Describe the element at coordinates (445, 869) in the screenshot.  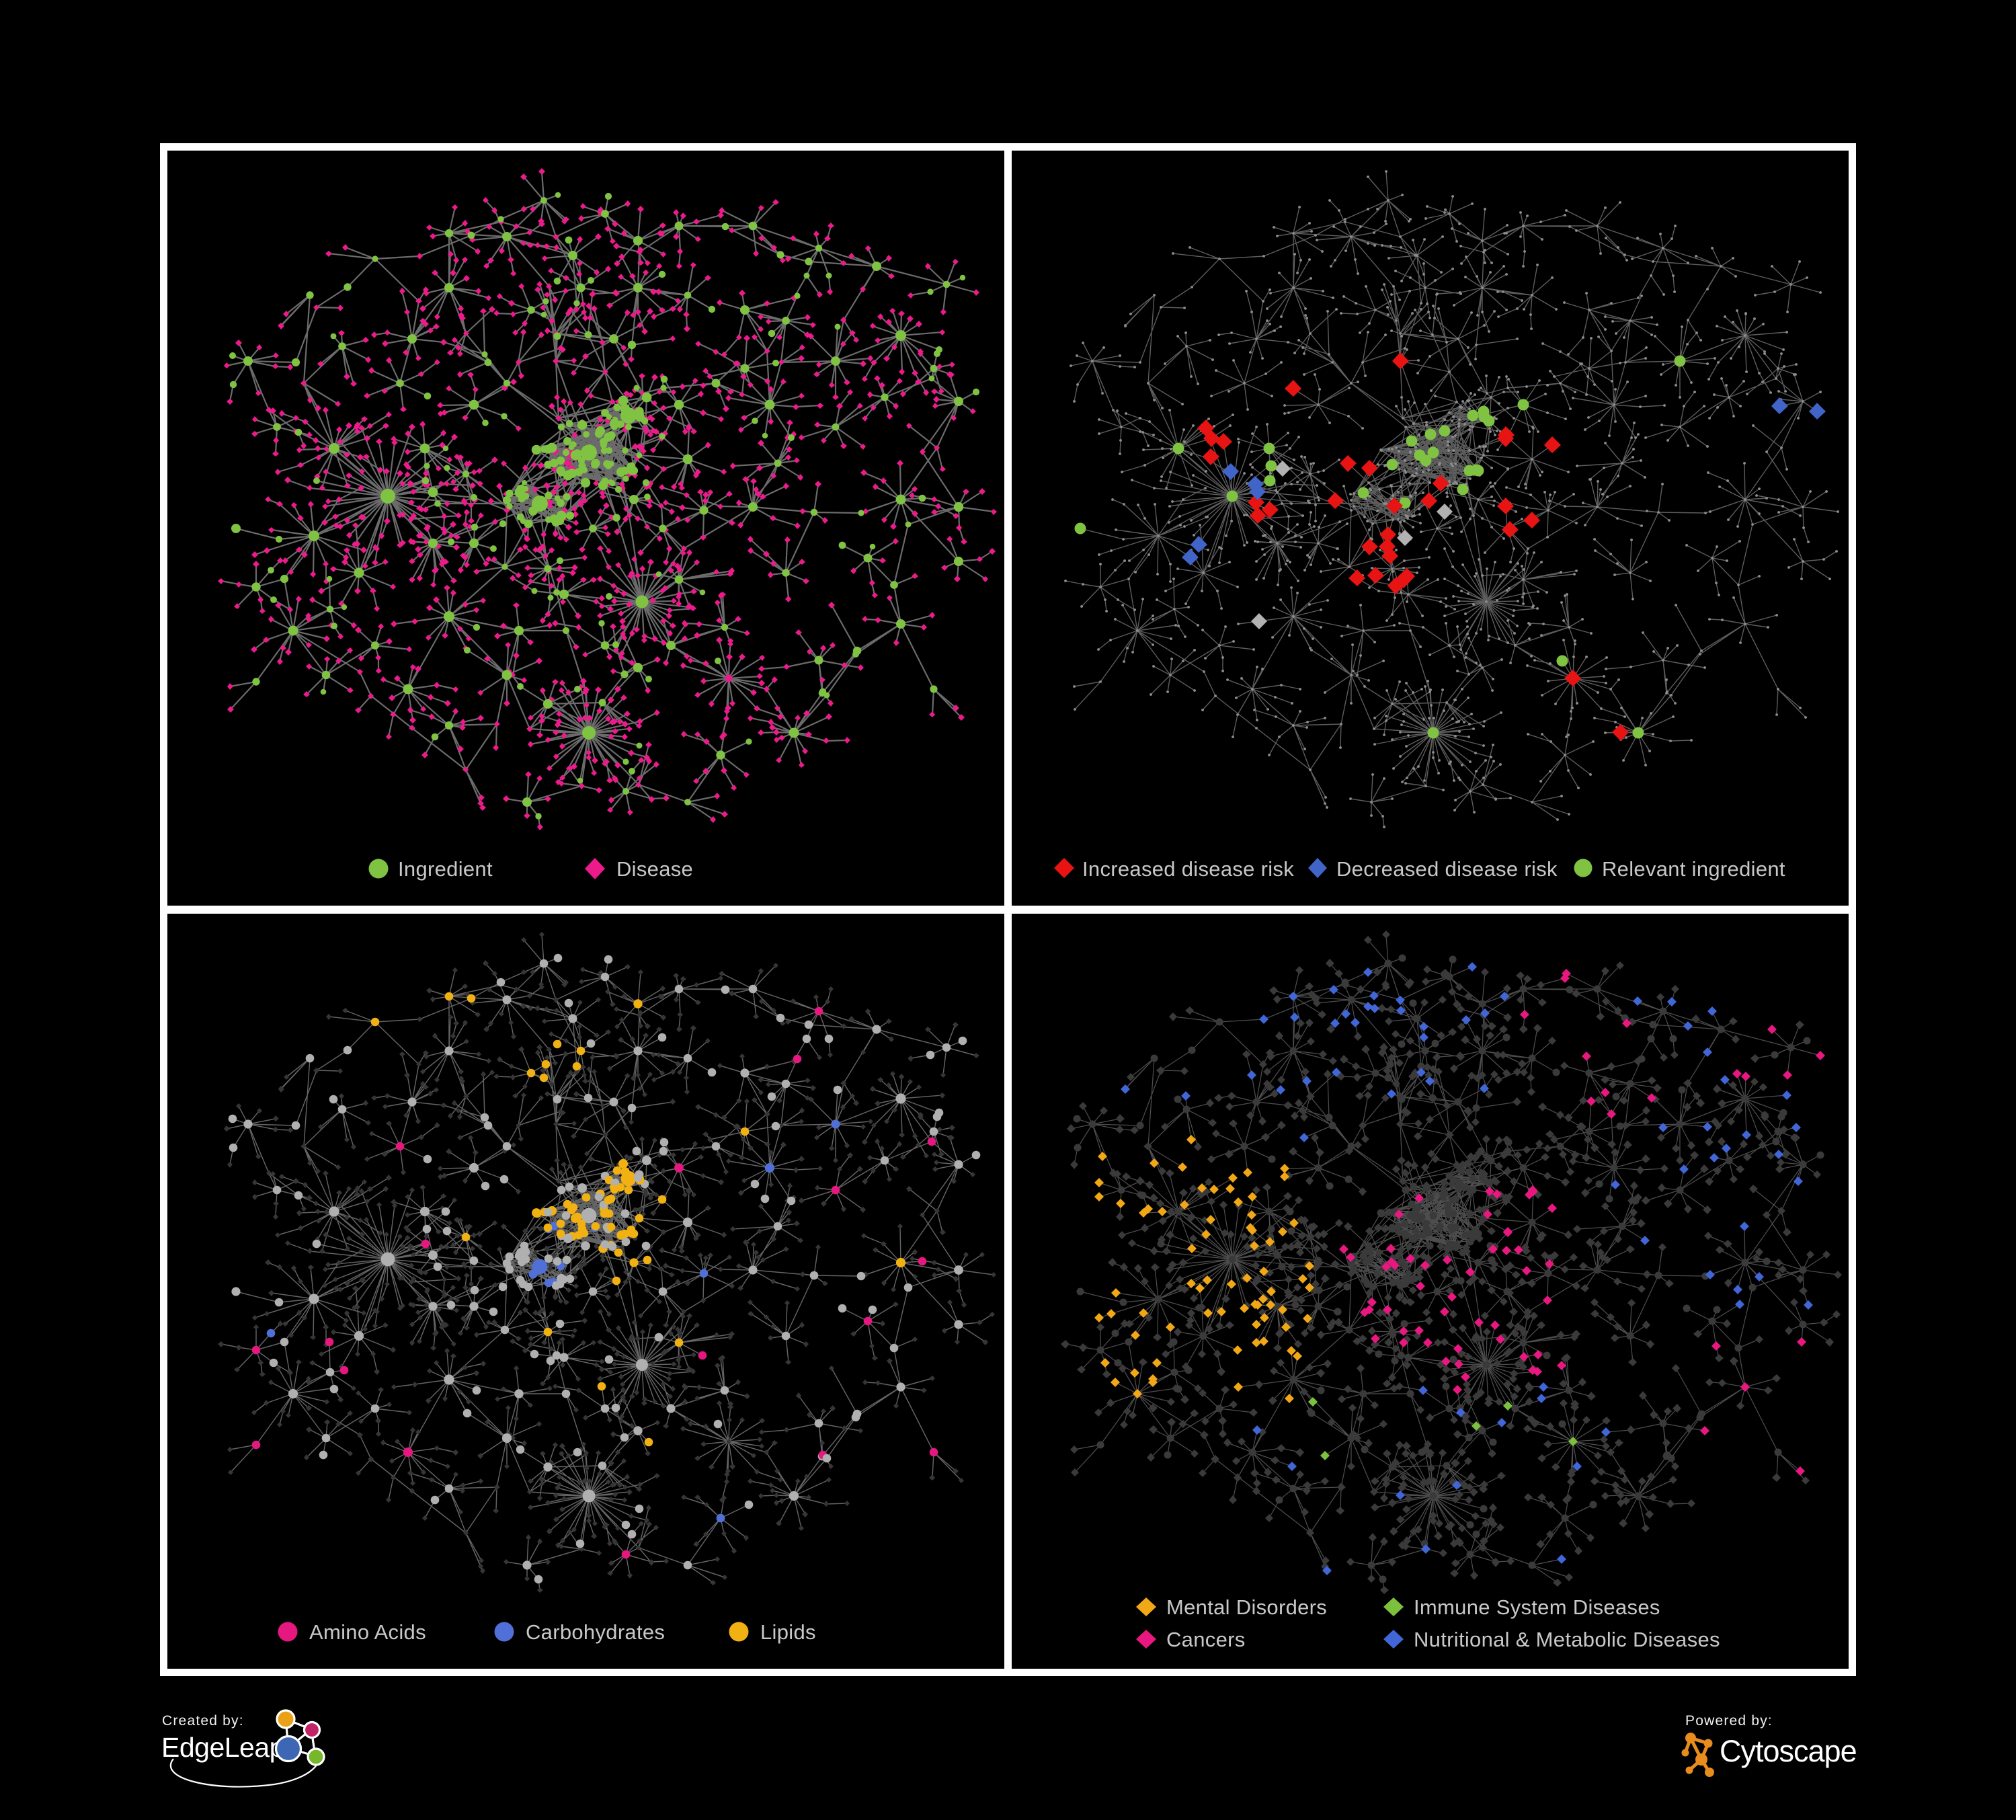
I see `svg-text: Ingredient` at that location.